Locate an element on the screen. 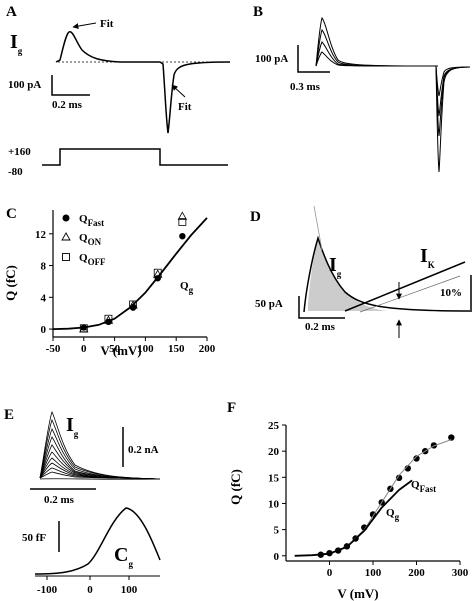  panel-b-scale-time: 0.3 ms is located at coordinates (305, 87).